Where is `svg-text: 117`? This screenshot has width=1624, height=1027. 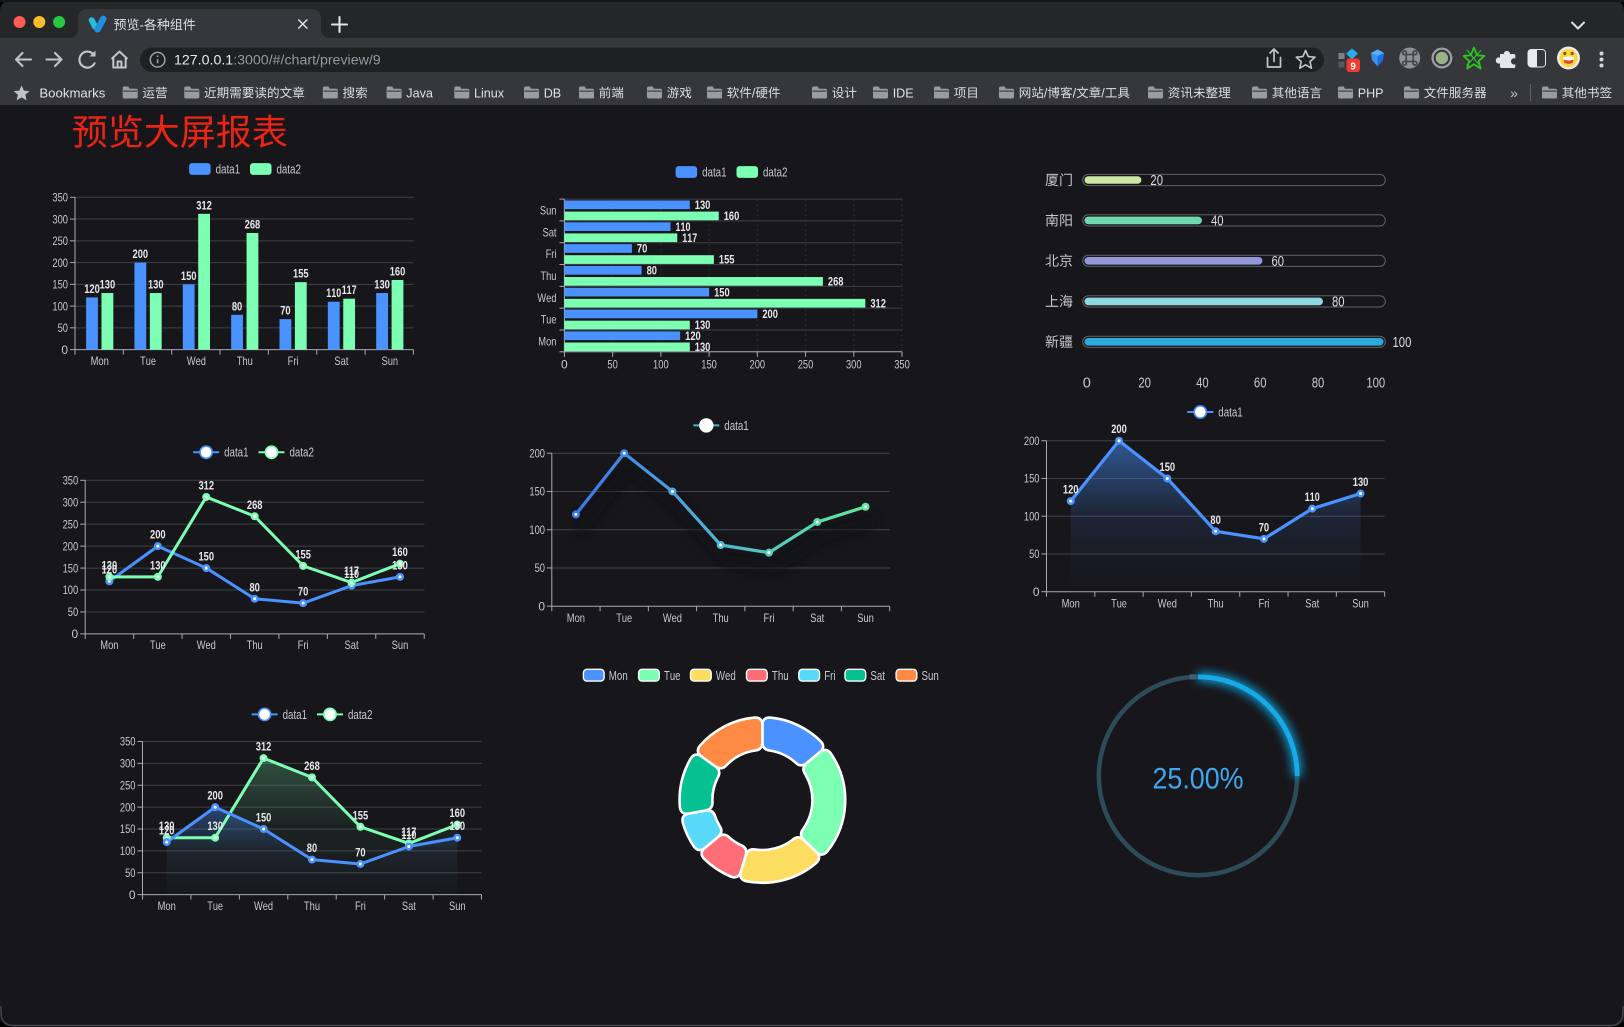 svg-text: 117 is located at coordinates (351, 571).